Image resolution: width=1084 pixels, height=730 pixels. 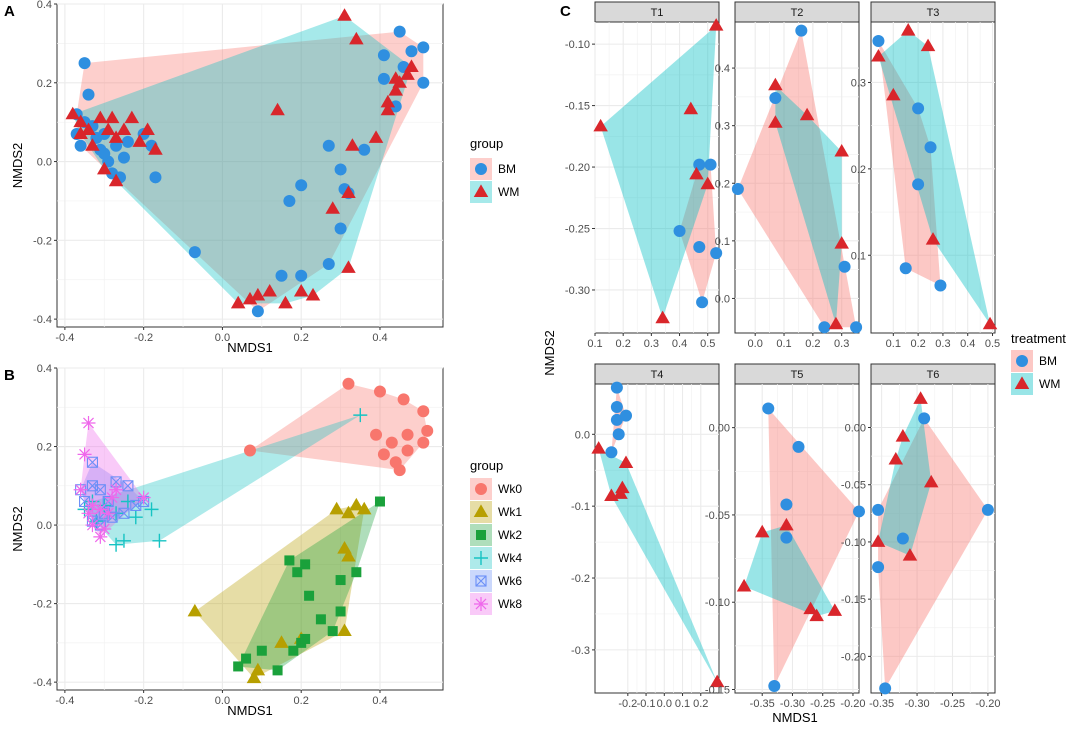 I want to click on legend-label-wk1: Wk1, so click(x=510, y=512).